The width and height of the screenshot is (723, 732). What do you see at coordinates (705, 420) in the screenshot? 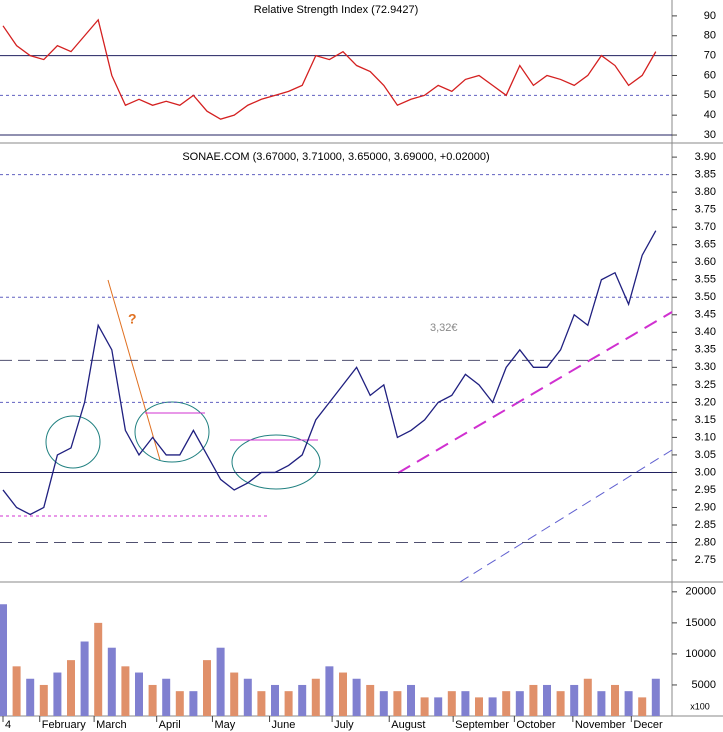
I see `y-tick-label: 3.15` at bounding box center [705, 420].